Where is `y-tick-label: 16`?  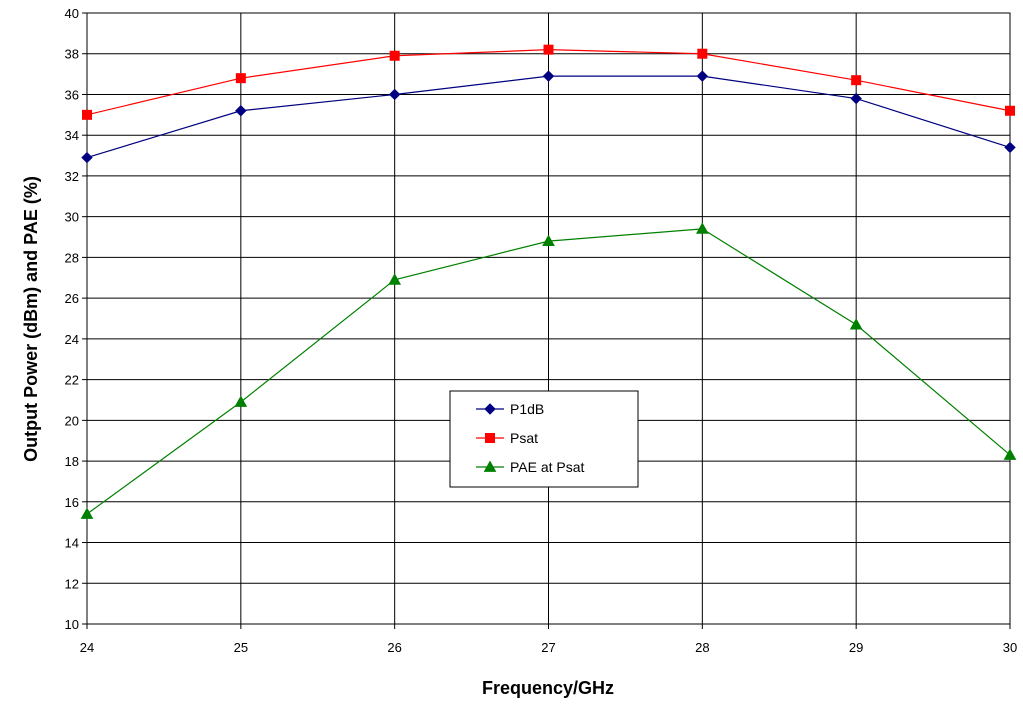
y-tick-label: 16 is located at coordinates (72, 502).